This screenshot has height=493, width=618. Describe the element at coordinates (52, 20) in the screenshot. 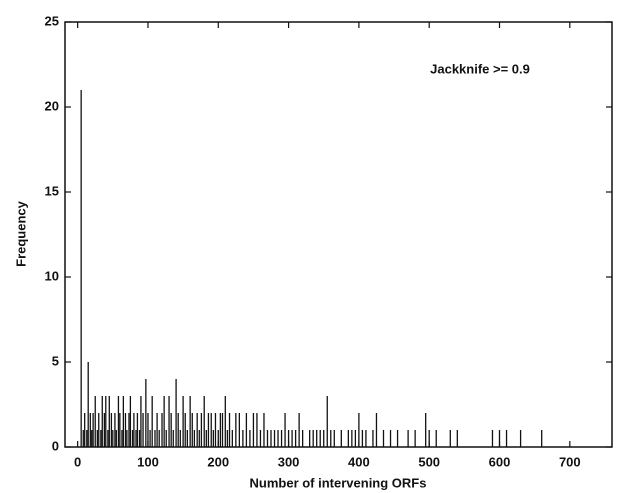

I see `y-tick-label: 25` at that location.